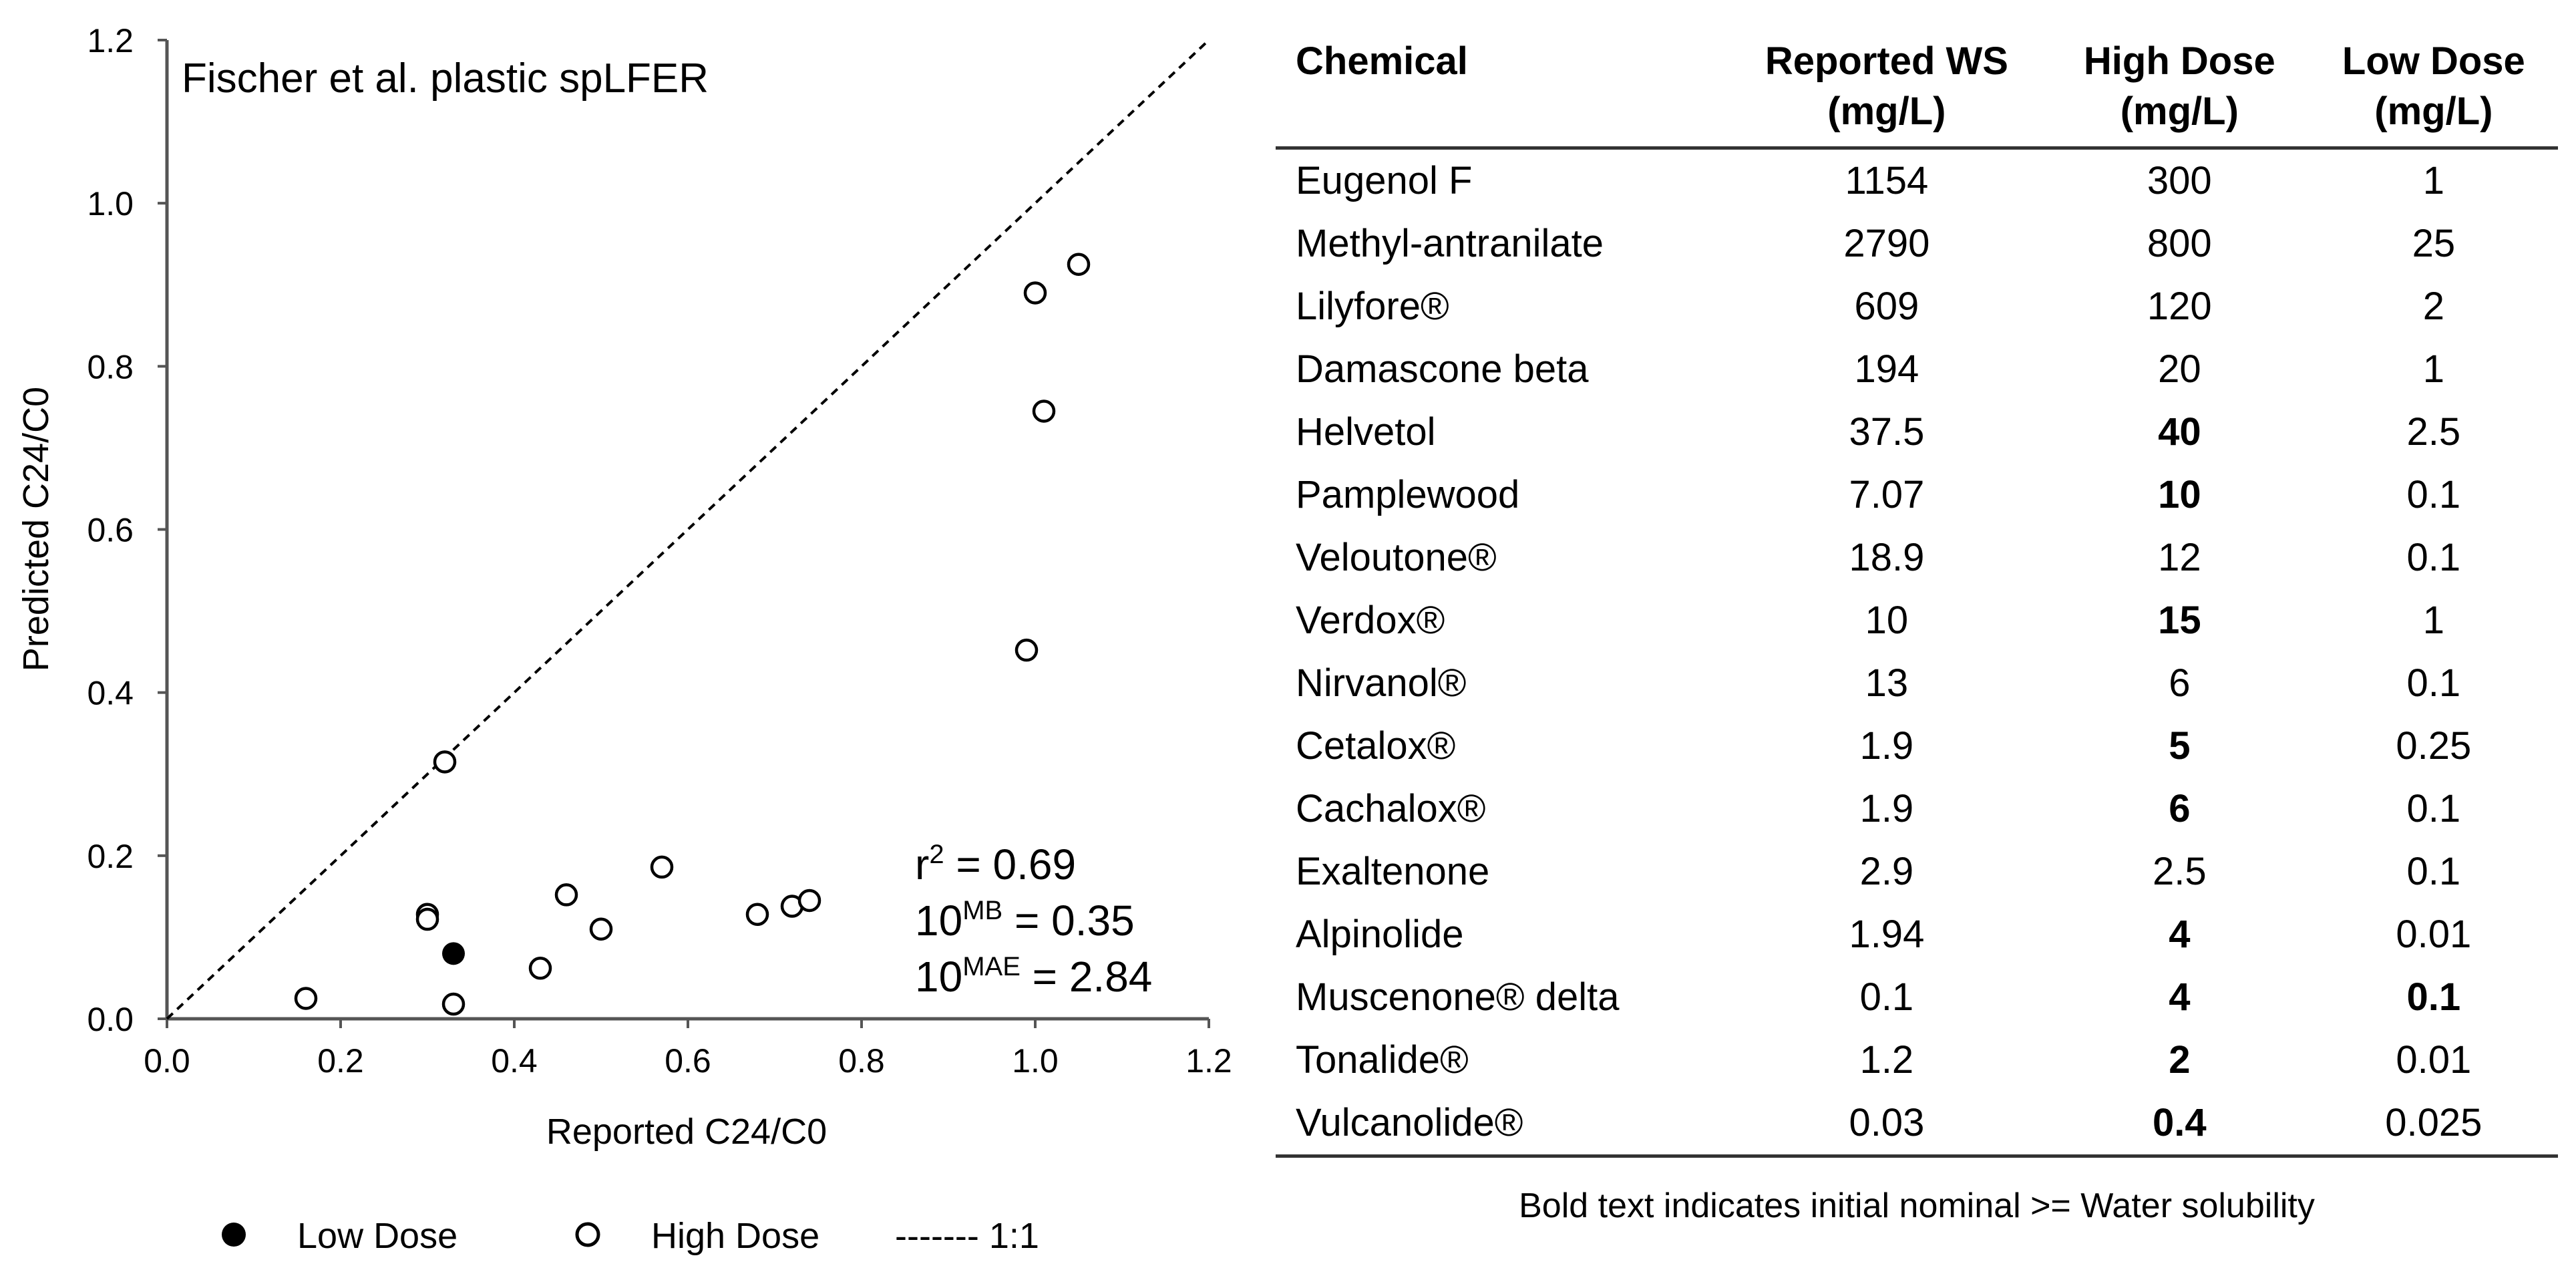  What do you see at coordinates (1917, 306) in the screenshot?
I see `table-row: Lilyfore® 609 120 2` at bounding box center [1917, 306].